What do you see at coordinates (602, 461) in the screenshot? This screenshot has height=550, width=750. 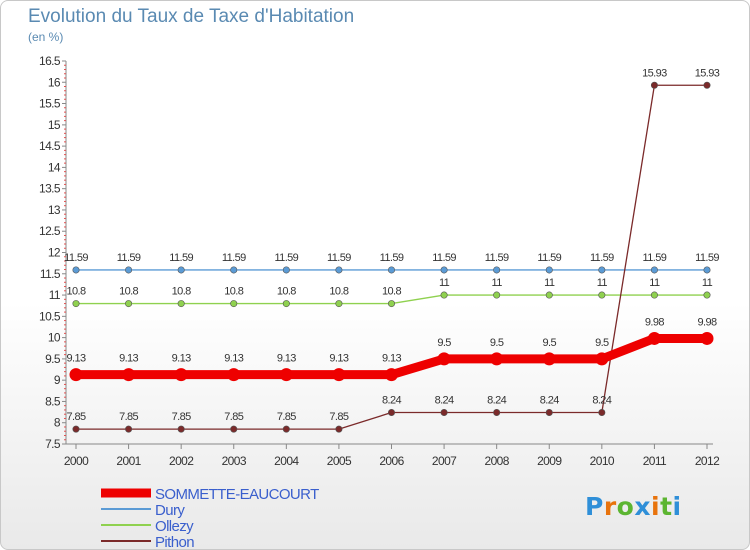 I see `x-tick-label: 2010` at bounding box center [602, 461].